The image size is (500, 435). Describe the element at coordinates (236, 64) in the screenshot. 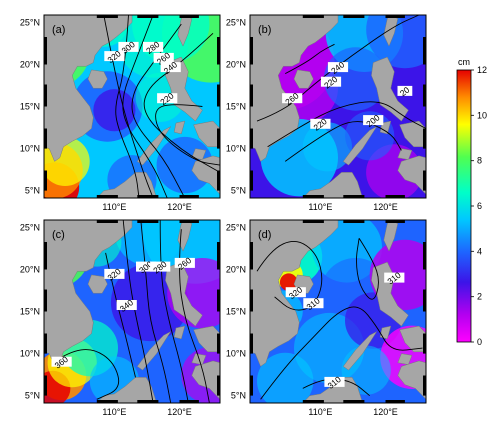

I see `y-tick-label: 20°N` at that location.